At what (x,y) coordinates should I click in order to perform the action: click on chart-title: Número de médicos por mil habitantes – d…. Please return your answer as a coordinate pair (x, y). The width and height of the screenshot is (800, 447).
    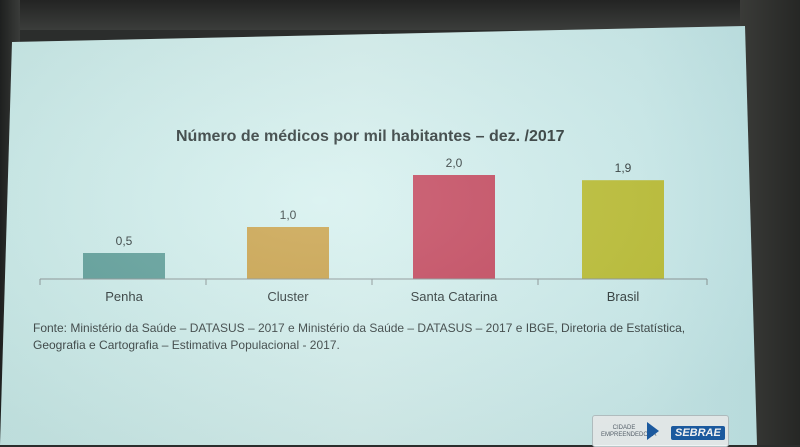
    Looking at the image, I should click on (370, 136).